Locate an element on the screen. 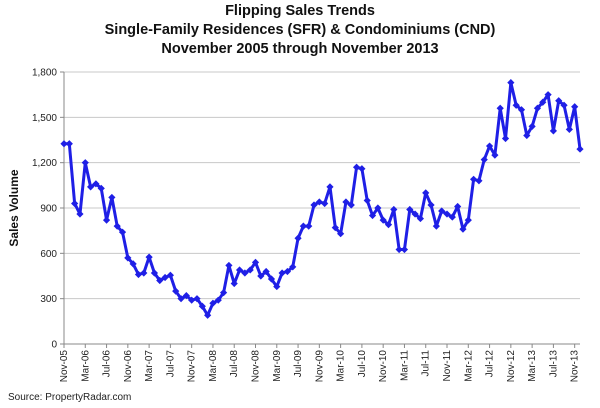 The image size is (600, 408). y-axis-ticks: 0 300 600 900 1,200 1,500 1,800 is located at coordinates (48, 209).